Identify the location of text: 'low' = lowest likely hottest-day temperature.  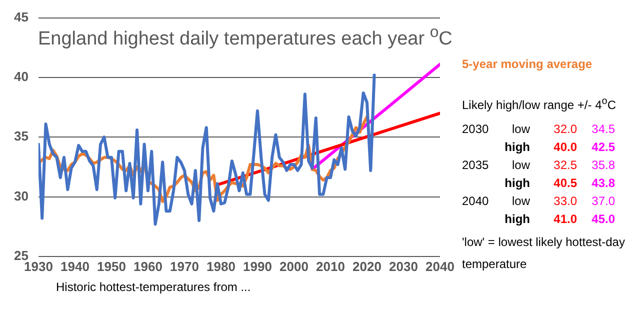
(544, 253).